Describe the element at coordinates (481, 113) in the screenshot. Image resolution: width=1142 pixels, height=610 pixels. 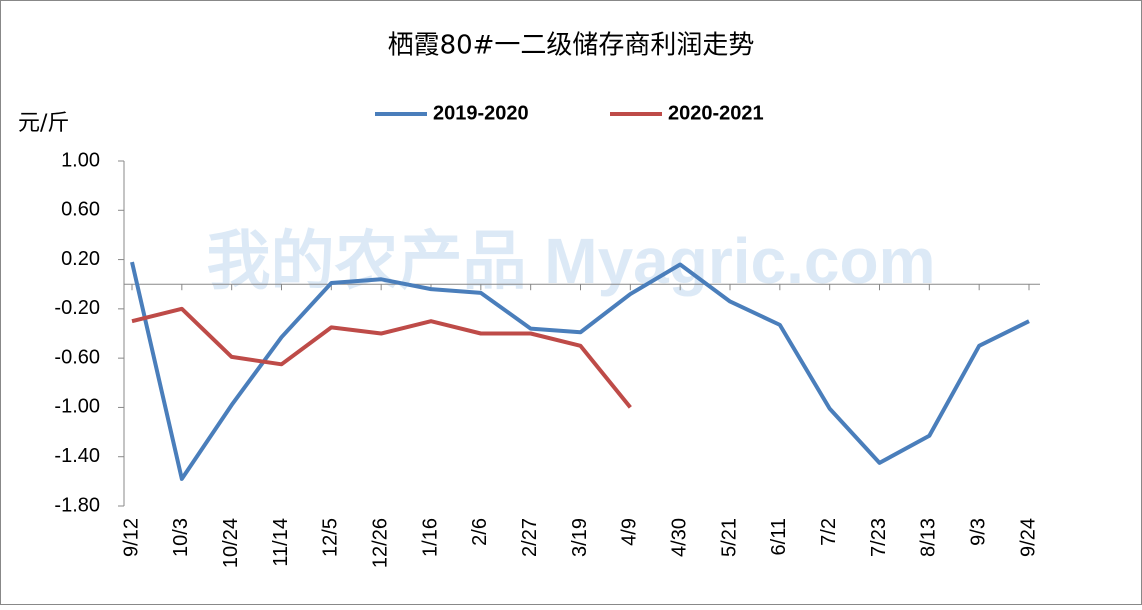
I see `legend-label: 2019-2020` at that location.